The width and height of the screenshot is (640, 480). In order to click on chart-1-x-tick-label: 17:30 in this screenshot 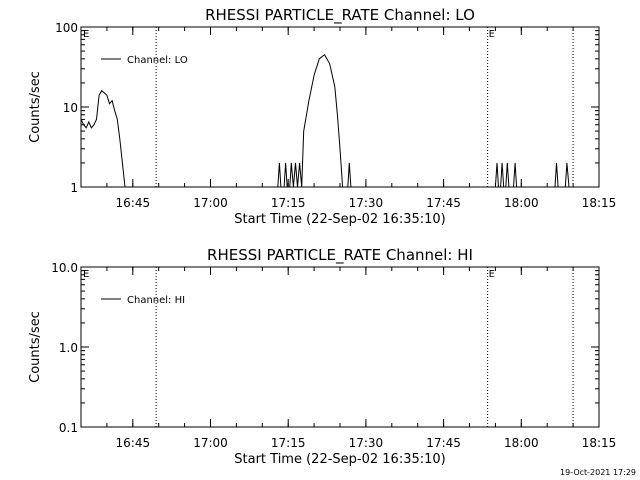, I will do `click(366, 203)`.